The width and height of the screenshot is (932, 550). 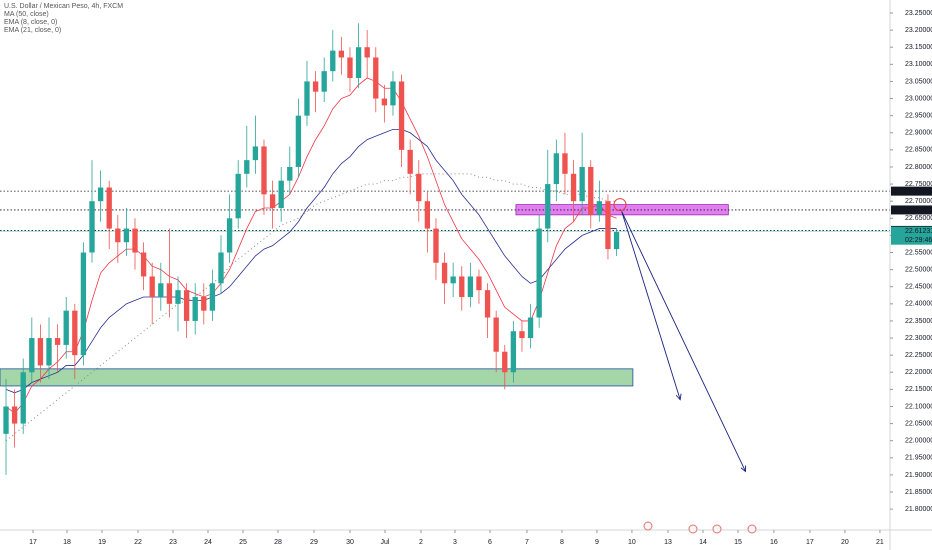 What do you see at coordinates (918, 492) in the screenshot?
I see `y-tick-label: 21.85000` at bounding box center [918, 492].